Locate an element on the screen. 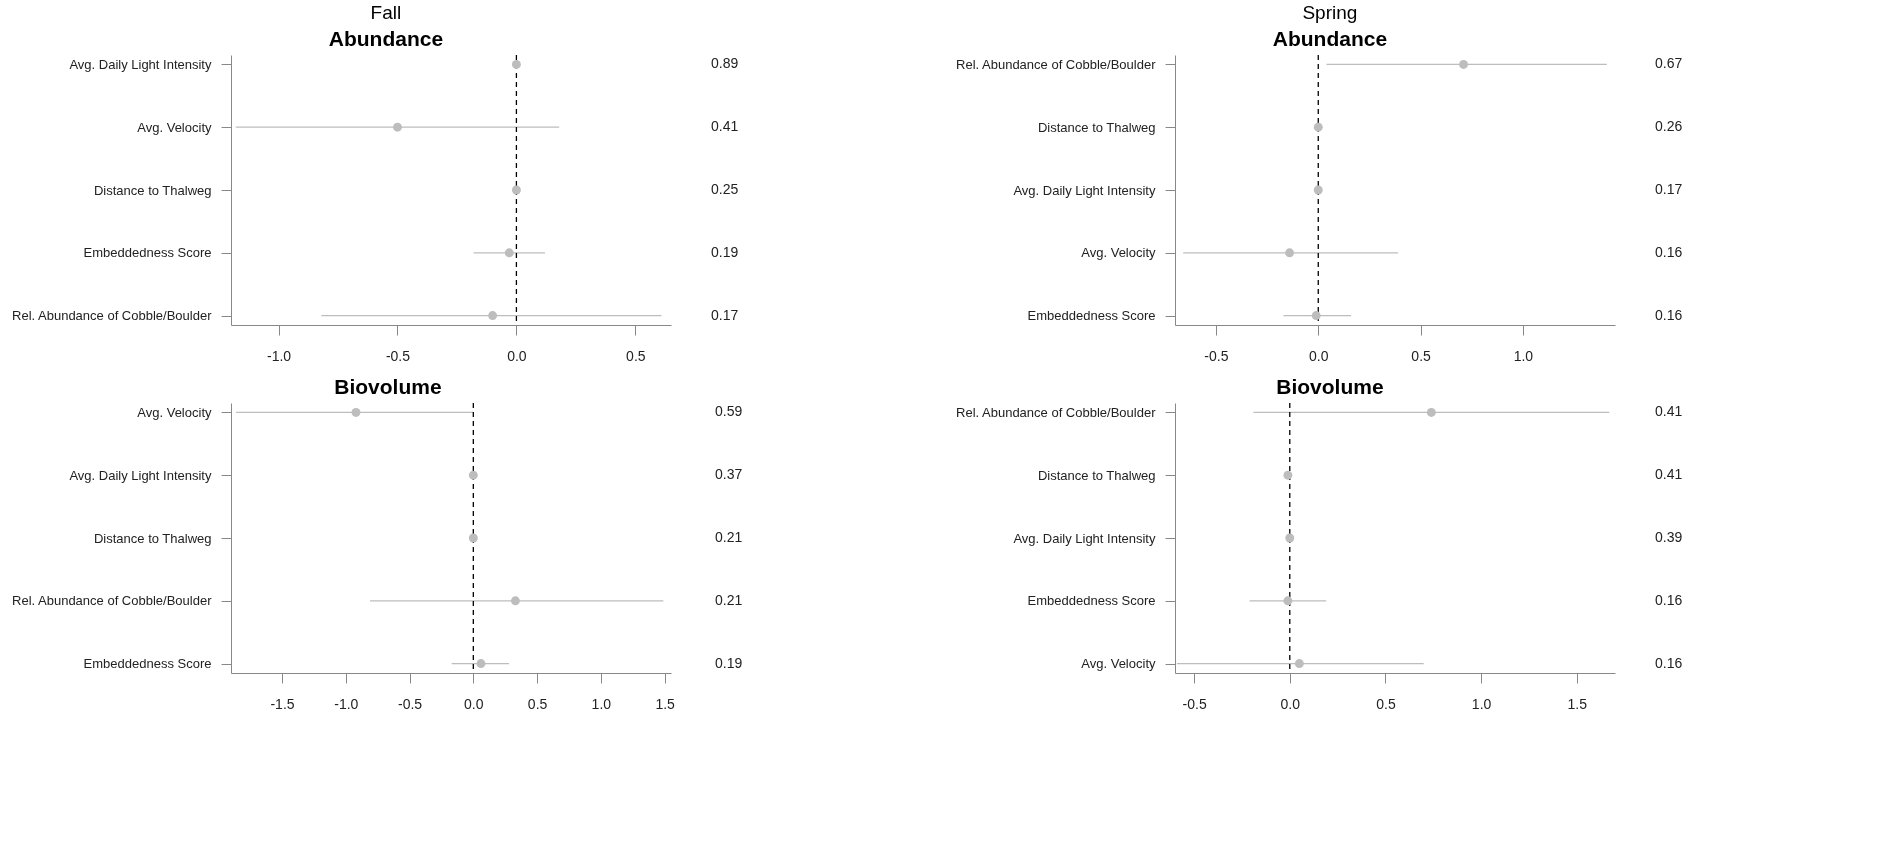 This screenshot has width=1889, height=852. text: 0.25 is located at coordinates (725, 189).